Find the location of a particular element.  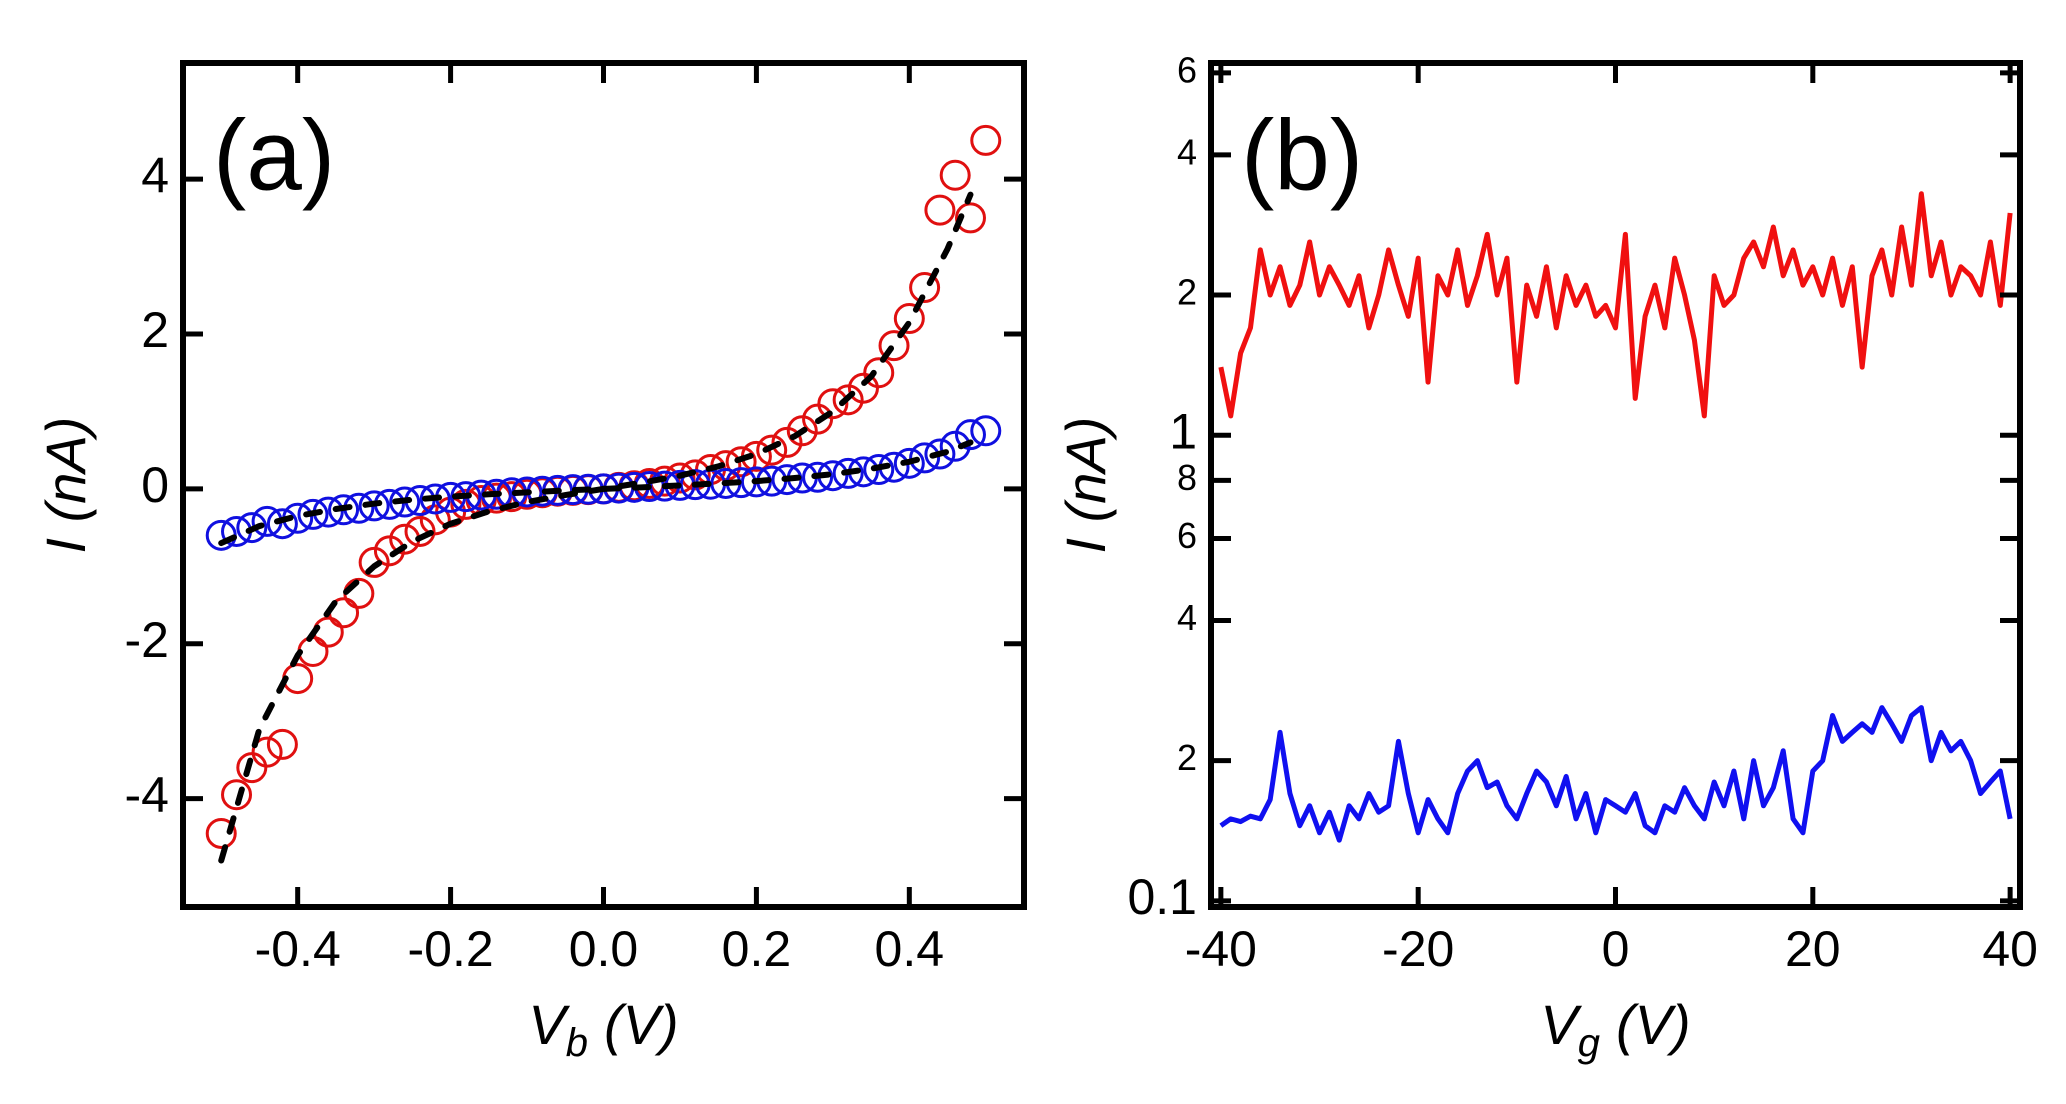

x-axis-label: Vg (V) is located at coordinates (1615, 1029).